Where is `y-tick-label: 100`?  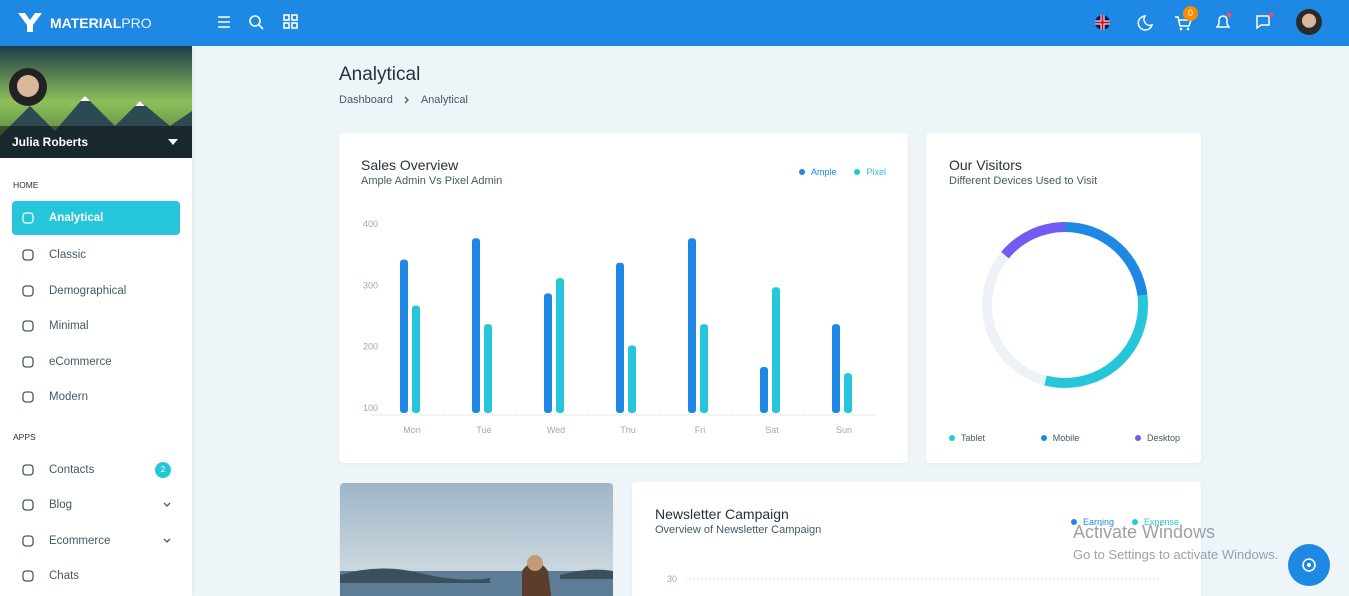
y-tick-label: 100 is located at coordinates (370, 408).